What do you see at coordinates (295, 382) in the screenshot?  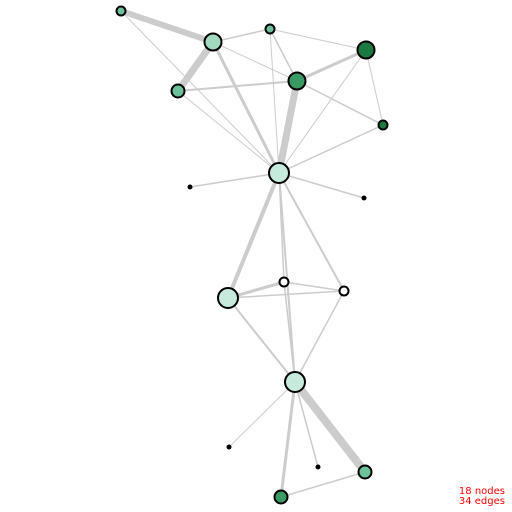 I see `node-lower-hub` at bounding box center [295, 382].